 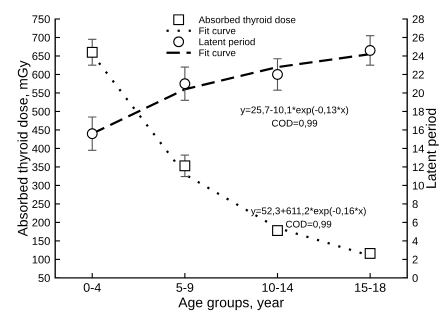 What do you see at coordinates (41, 186) in the screenshot?
I see `y-tick-label: 300` at bounding box center [41, 186].